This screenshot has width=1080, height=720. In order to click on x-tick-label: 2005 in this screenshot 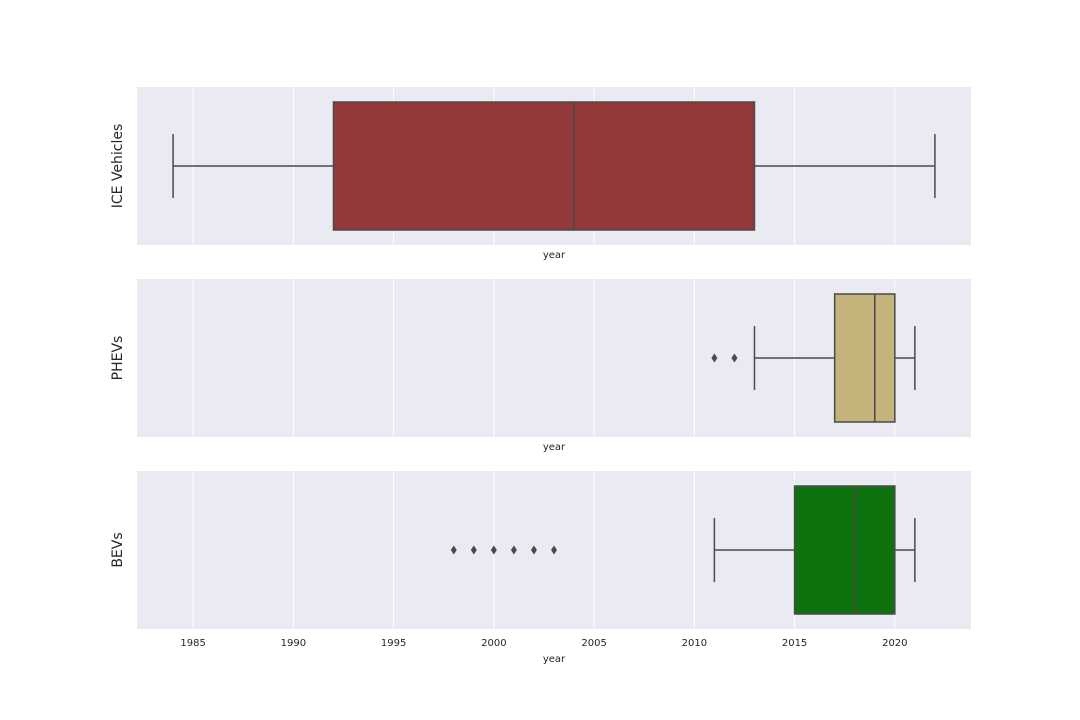, I will do `click(593, 643)`.